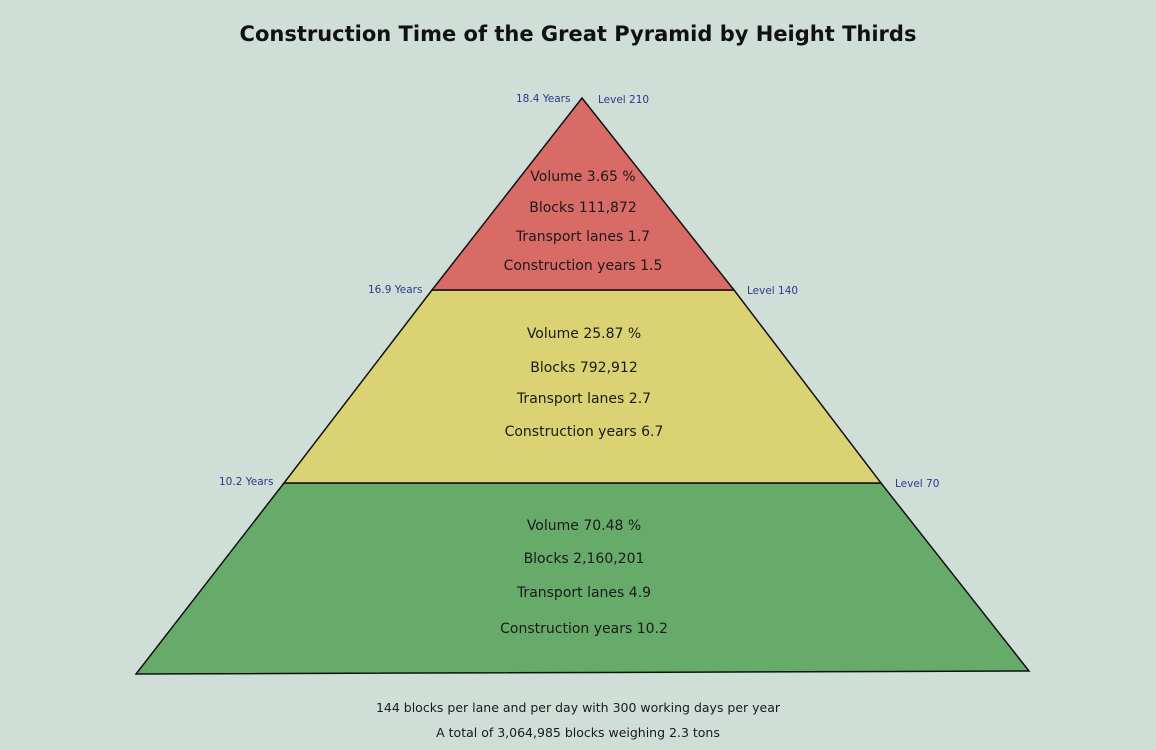 Image resolution: width=1156 pixels, height=750 pixels. Describe the element at coordinates (584, 368) in the screenshot. I see `middle-blocks: Blocks 792,912` at that location.